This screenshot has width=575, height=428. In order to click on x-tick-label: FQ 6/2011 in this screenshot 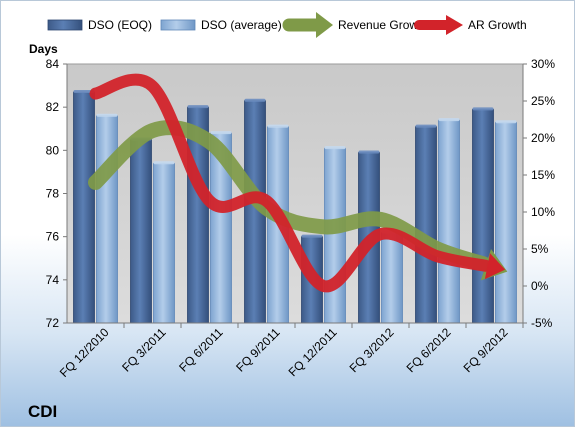, I will do `click(201, 350)`.